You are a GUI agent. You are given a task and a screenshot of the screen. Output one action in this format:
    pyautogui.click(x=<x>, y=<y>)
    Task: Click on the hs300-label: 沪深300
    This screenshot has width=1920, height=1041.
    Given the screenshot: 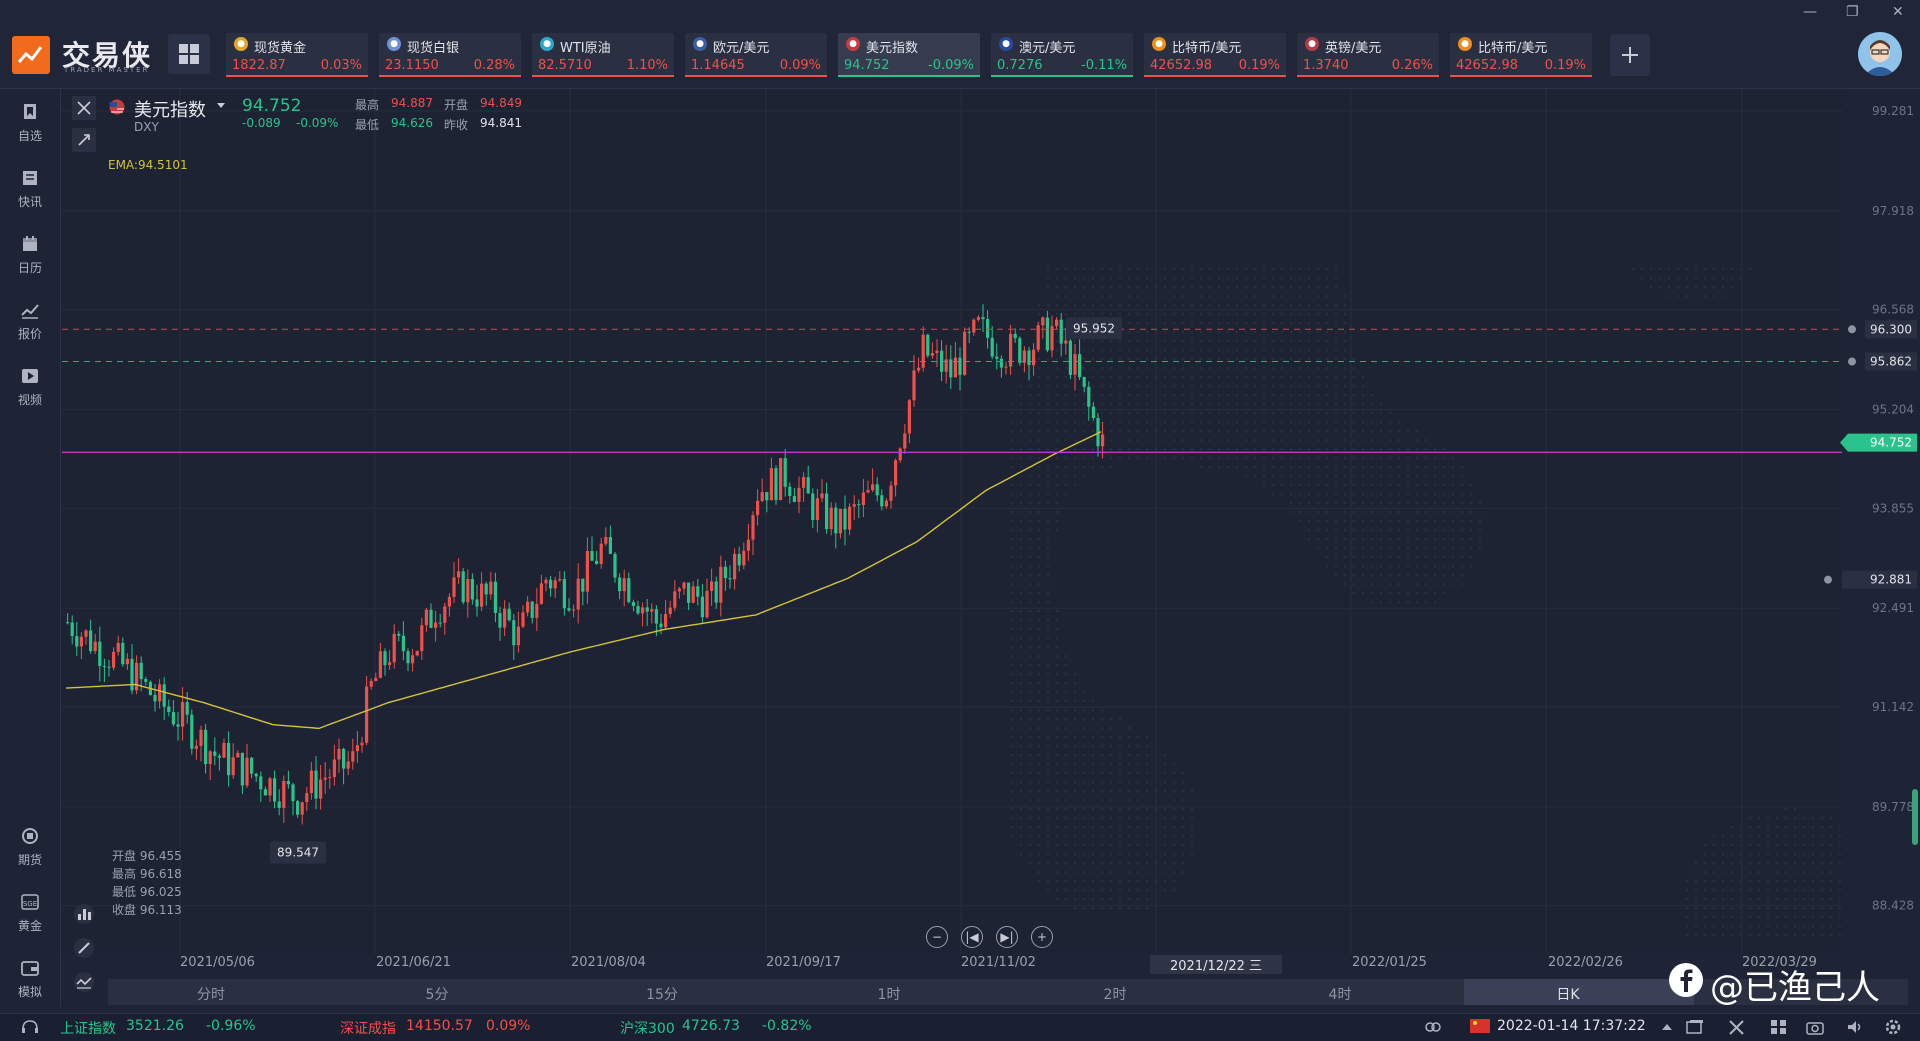 What is the action you would take?
    pyautogui.click(x=647, y=1029)
    